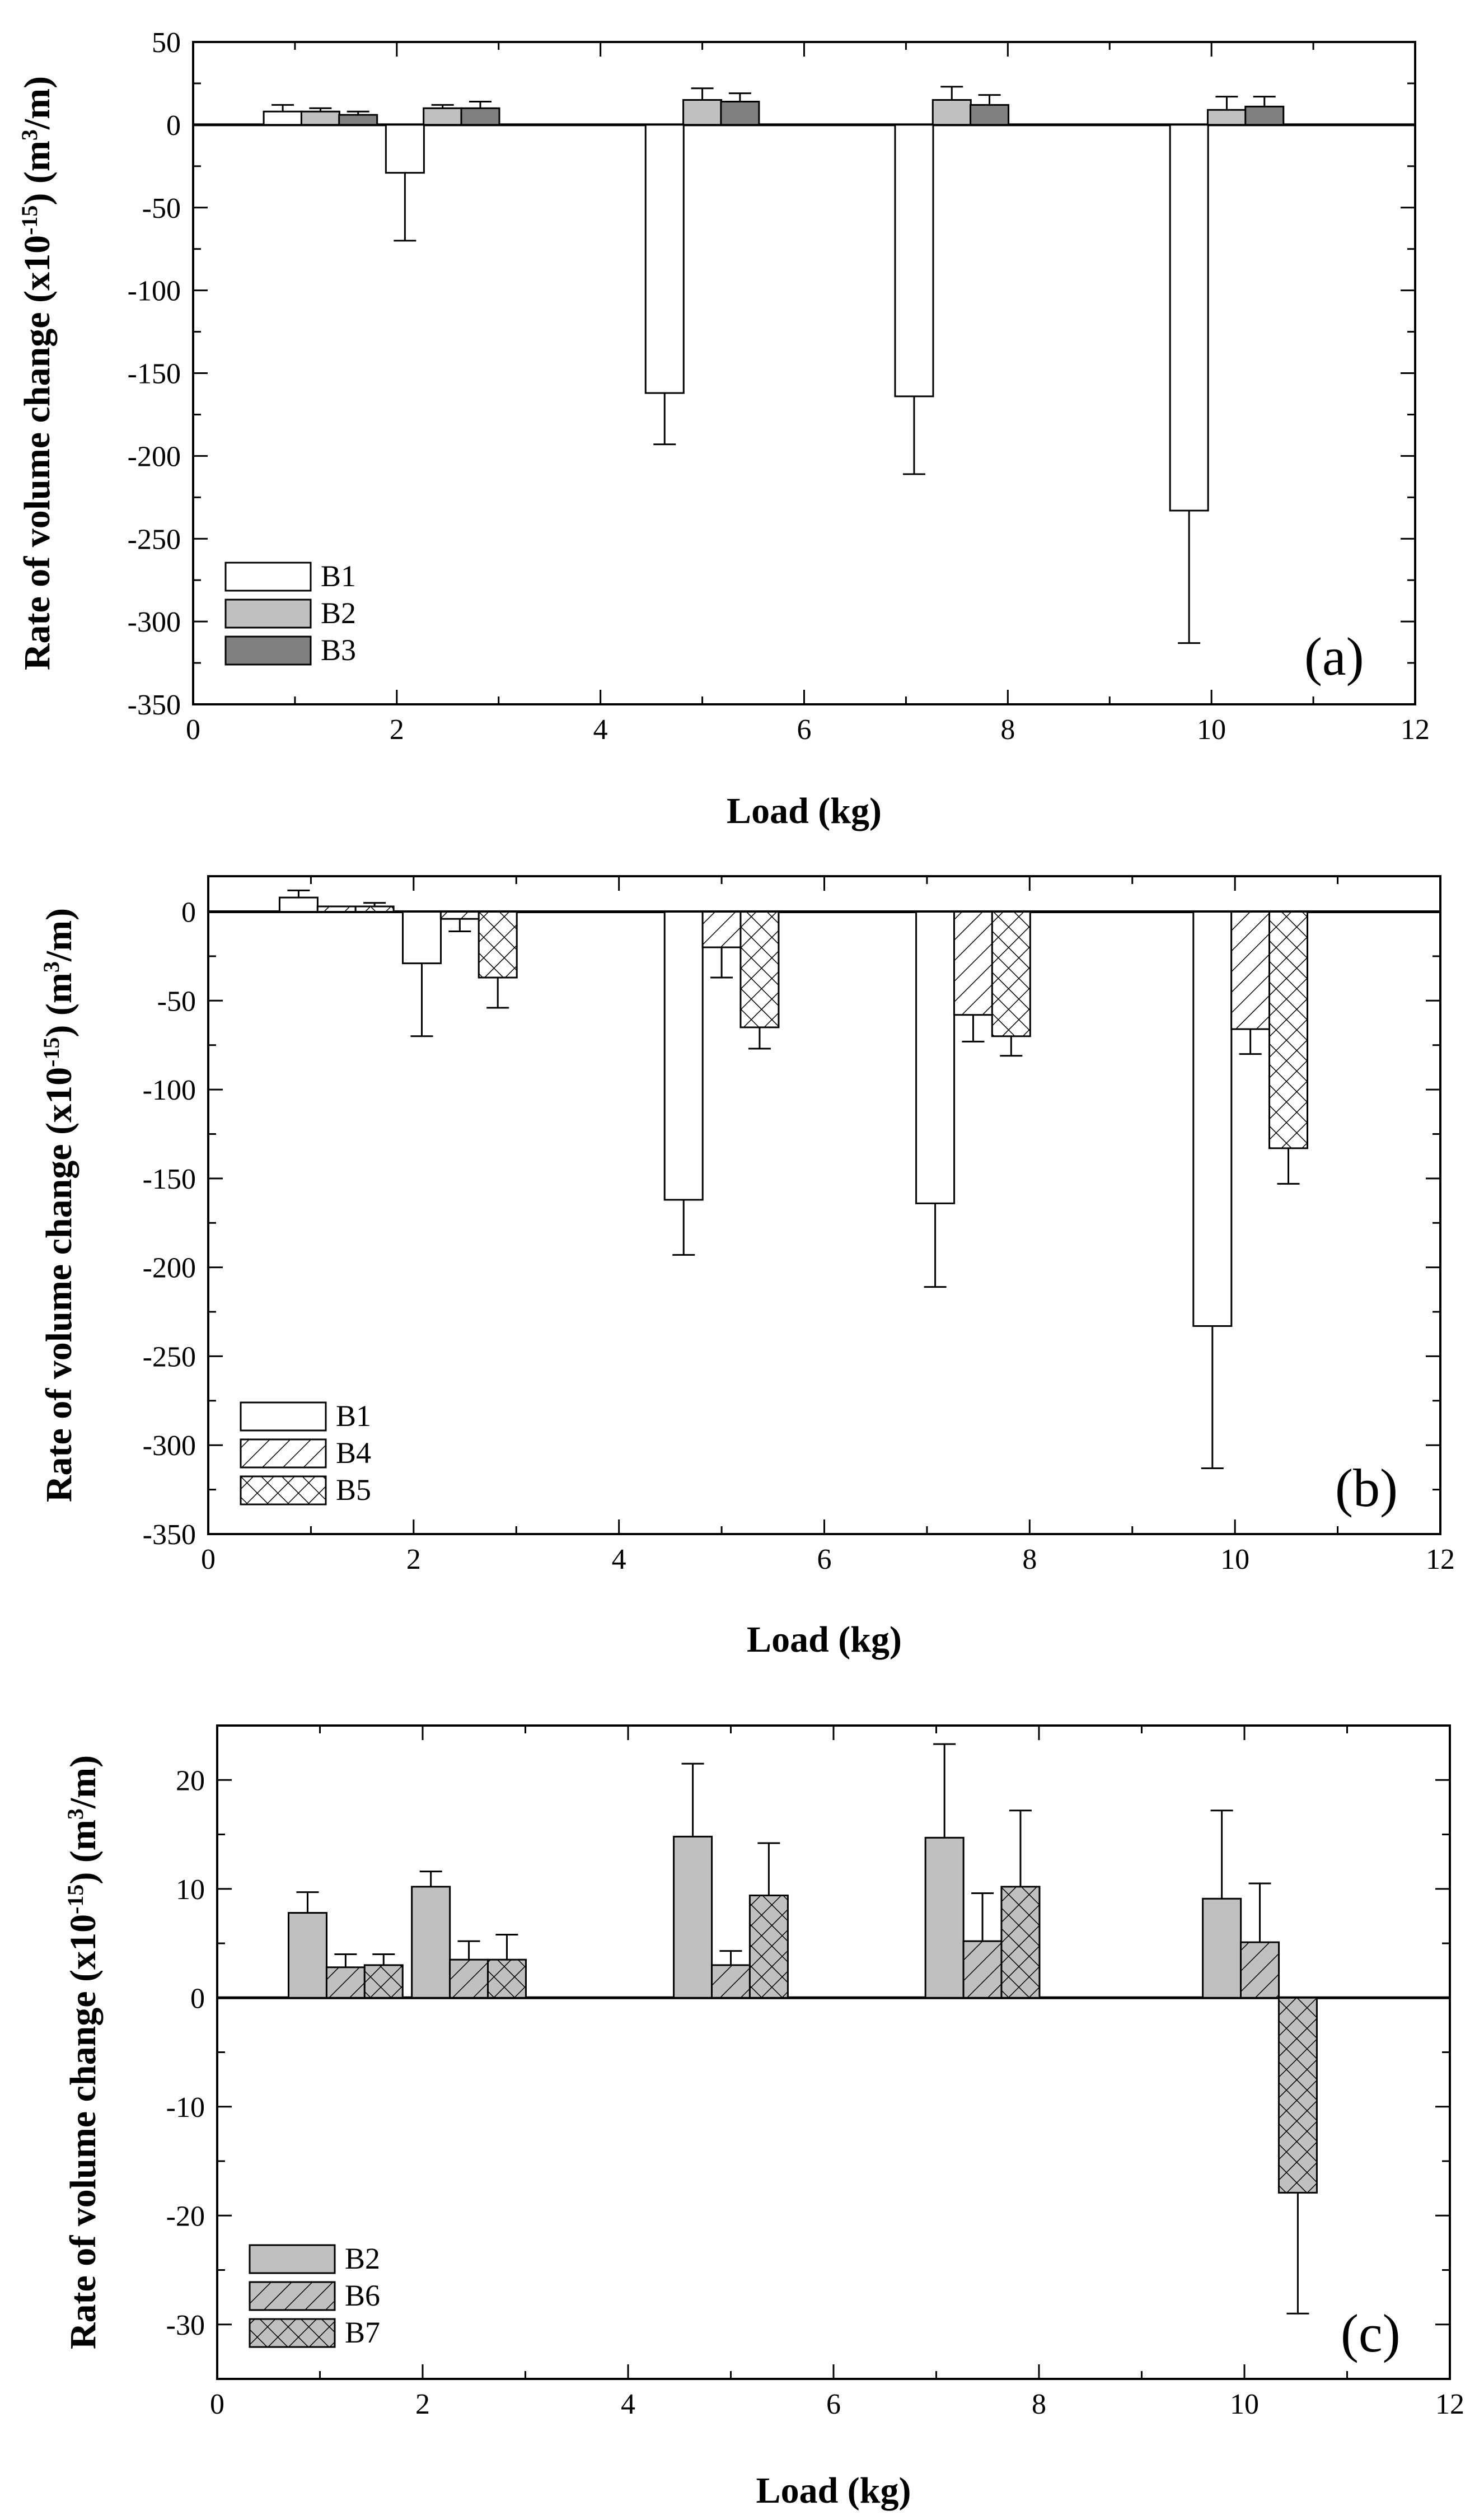 The image size is (1484, 2520). I want to click on legend-label-B4: B4, so click(353, 1453).